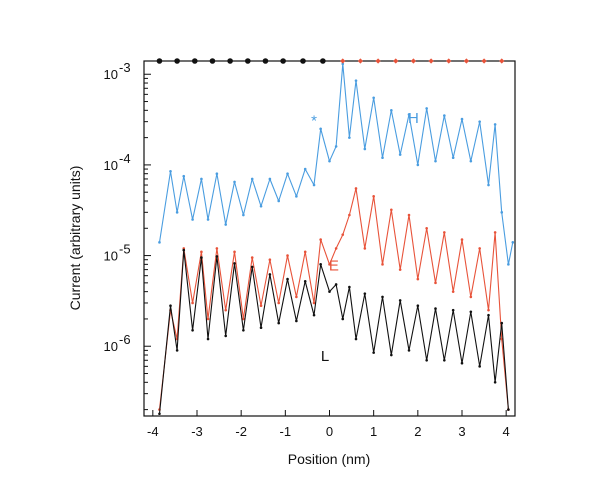 The image size is (598, 482). Describe the element at coordinates (329, 431) in the screenshot. I see `x-tick-label: 0` at that location.